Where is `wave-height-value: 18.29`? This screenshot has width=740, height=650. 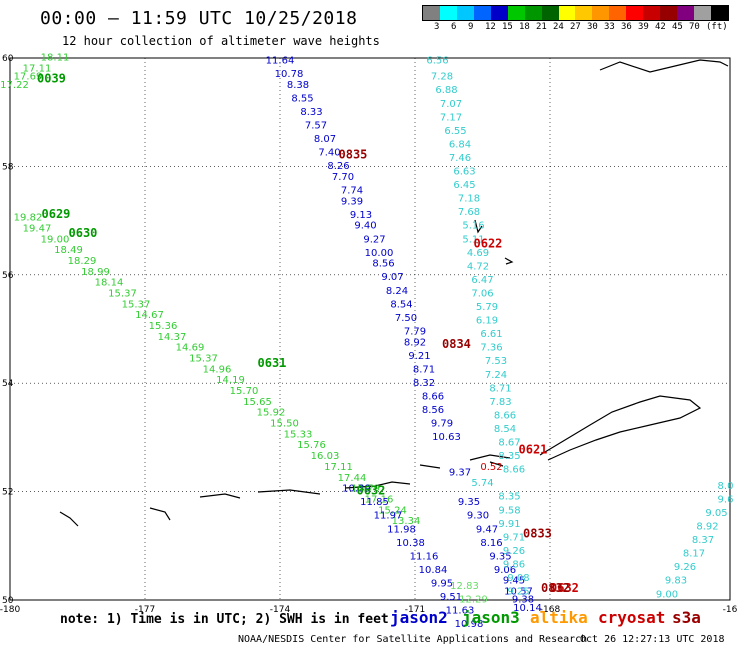
wave-height-value: 18.29 is located at coordinates (82, 261).